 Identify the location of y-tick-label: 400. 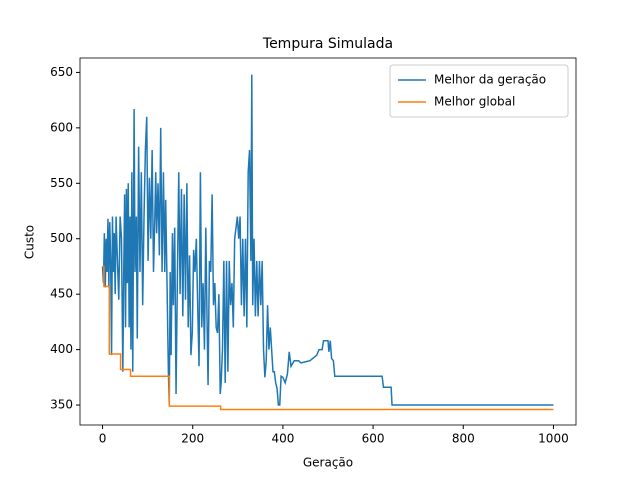
(61, 349).